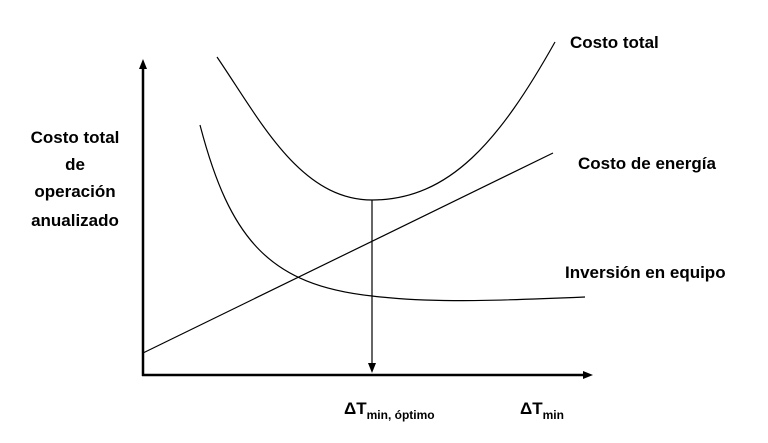 This screenshot has height=443, width=768. Describe the element at coordinates (614, 42) in the screenshot. I see `curve-label: Costo total` at that location.